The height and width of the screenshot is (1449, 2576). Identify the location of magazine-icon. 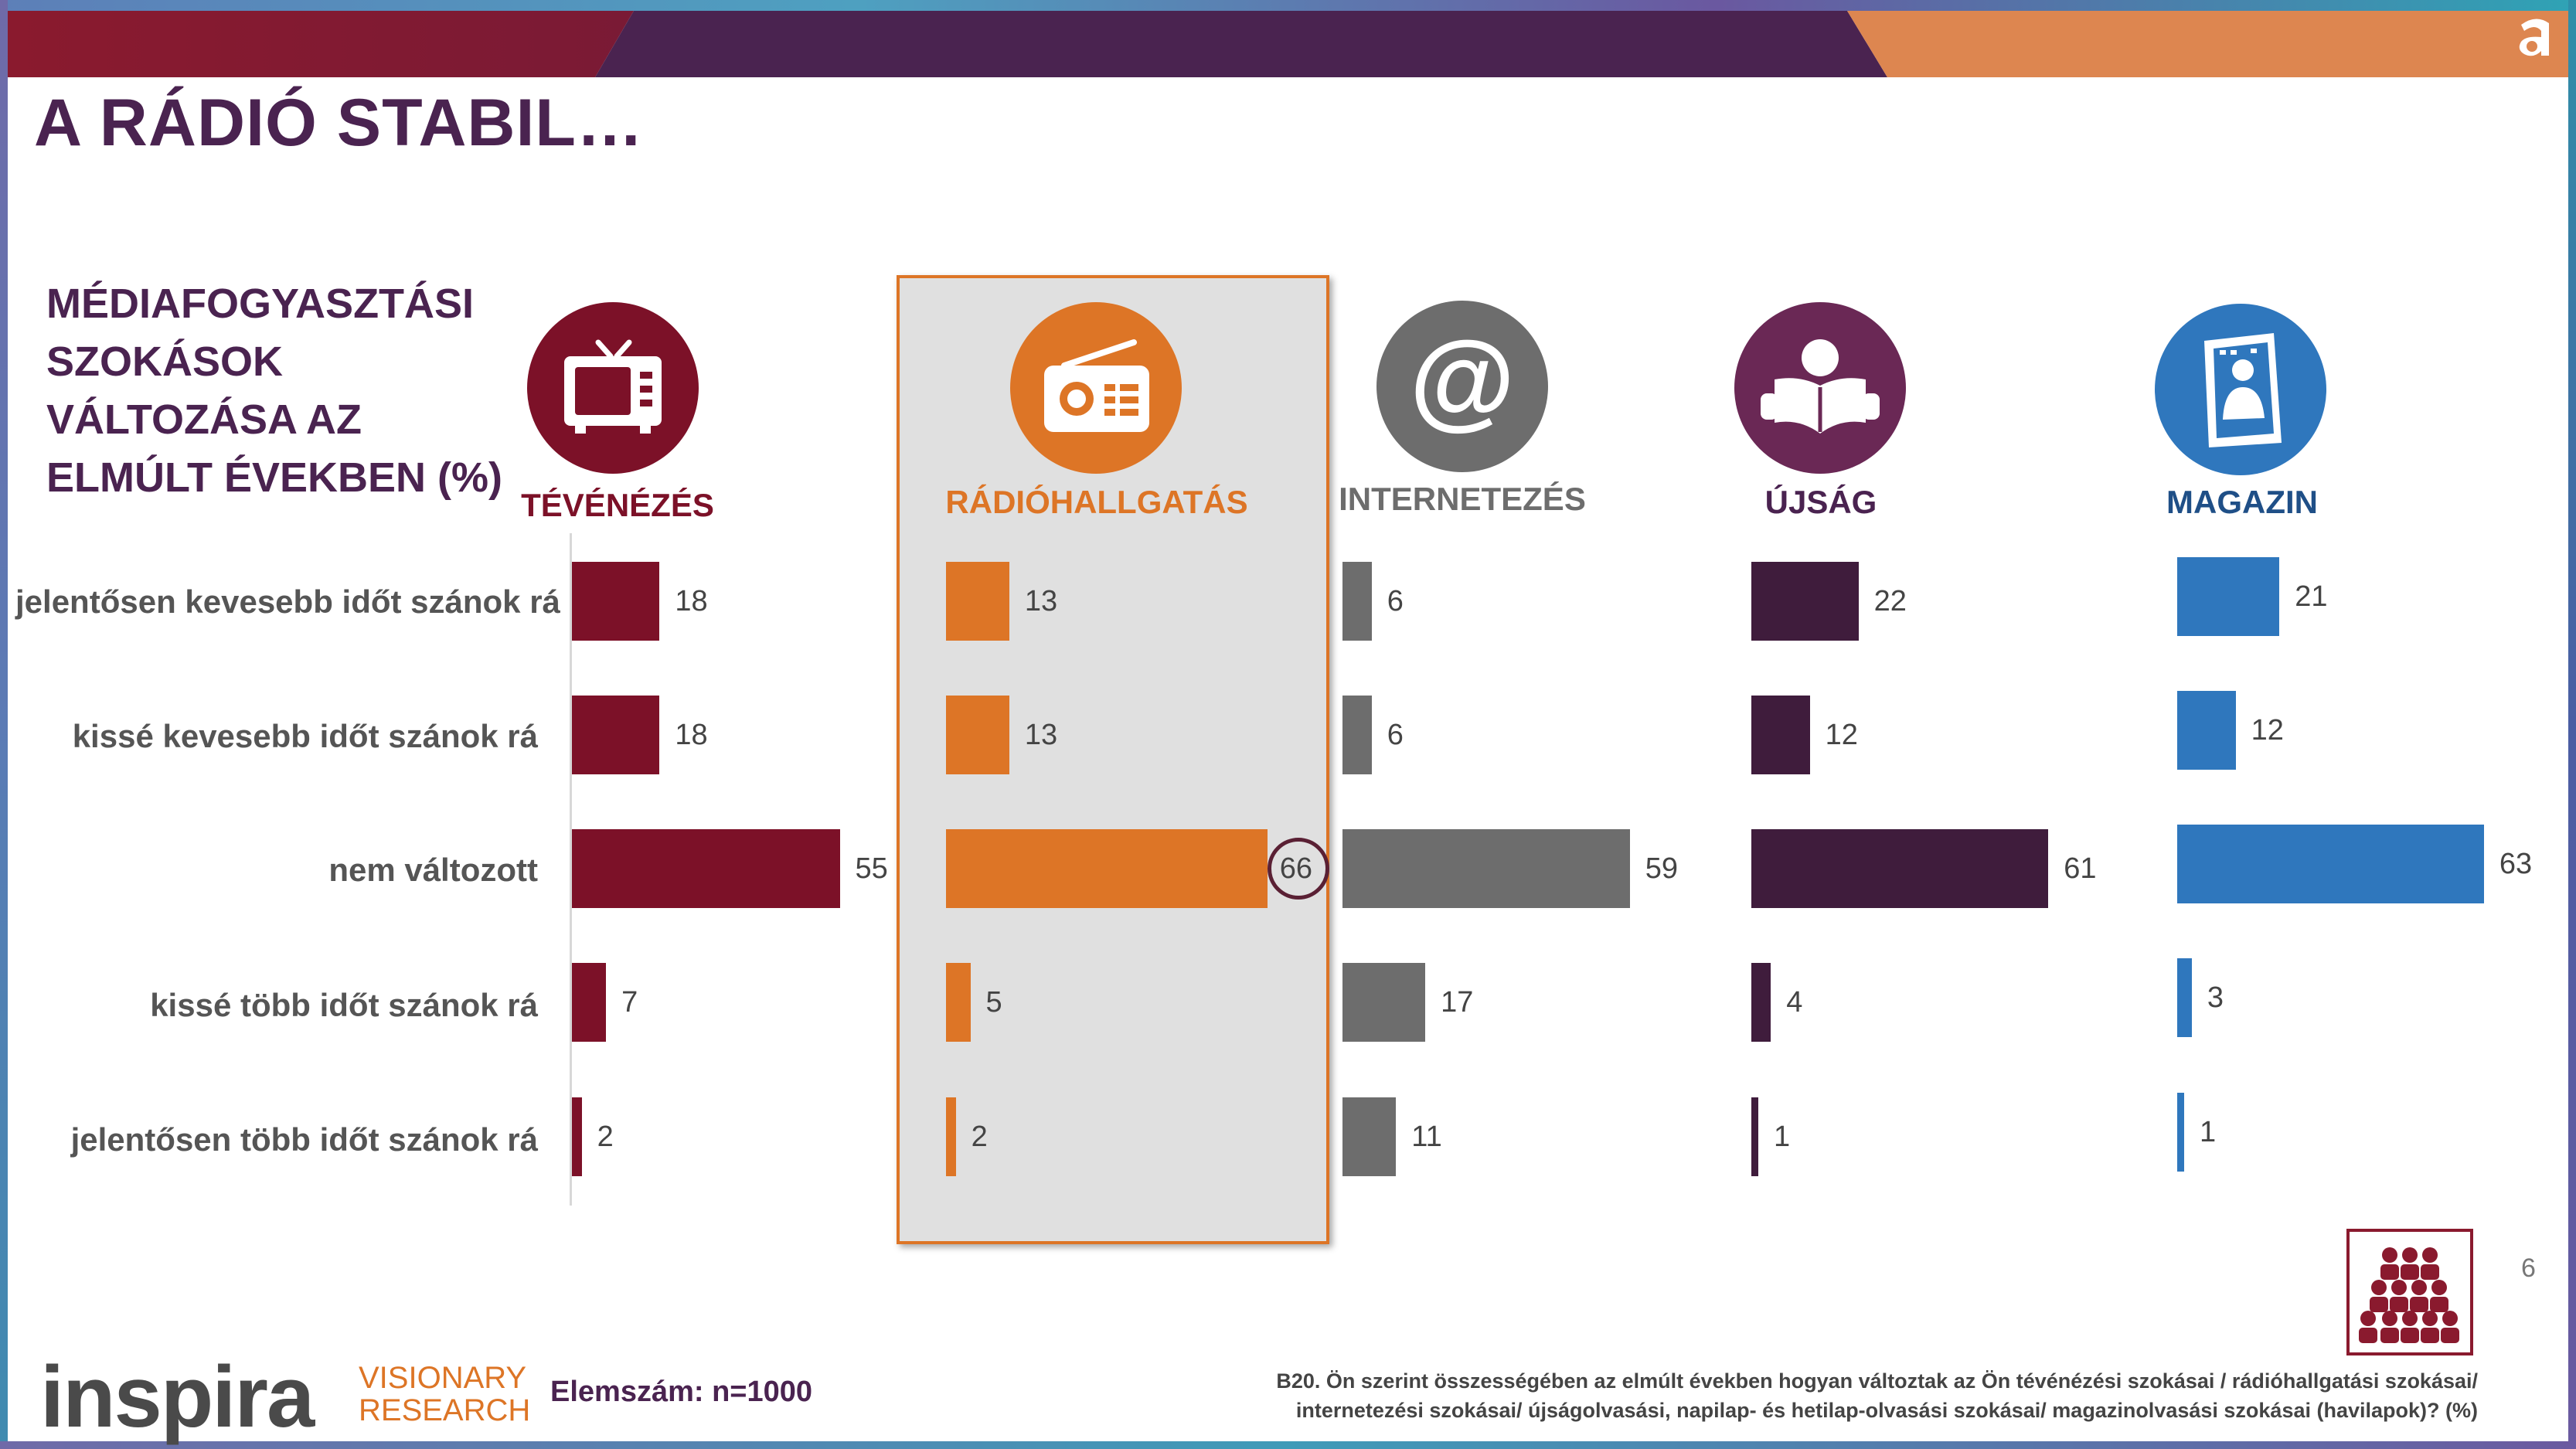
(2243, 390).